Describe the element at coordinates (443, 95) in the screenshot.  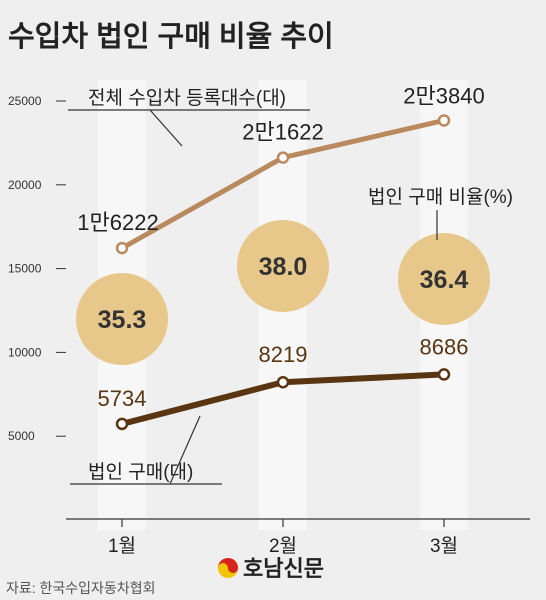
I see `data-value-label: 2만3840` at that location.